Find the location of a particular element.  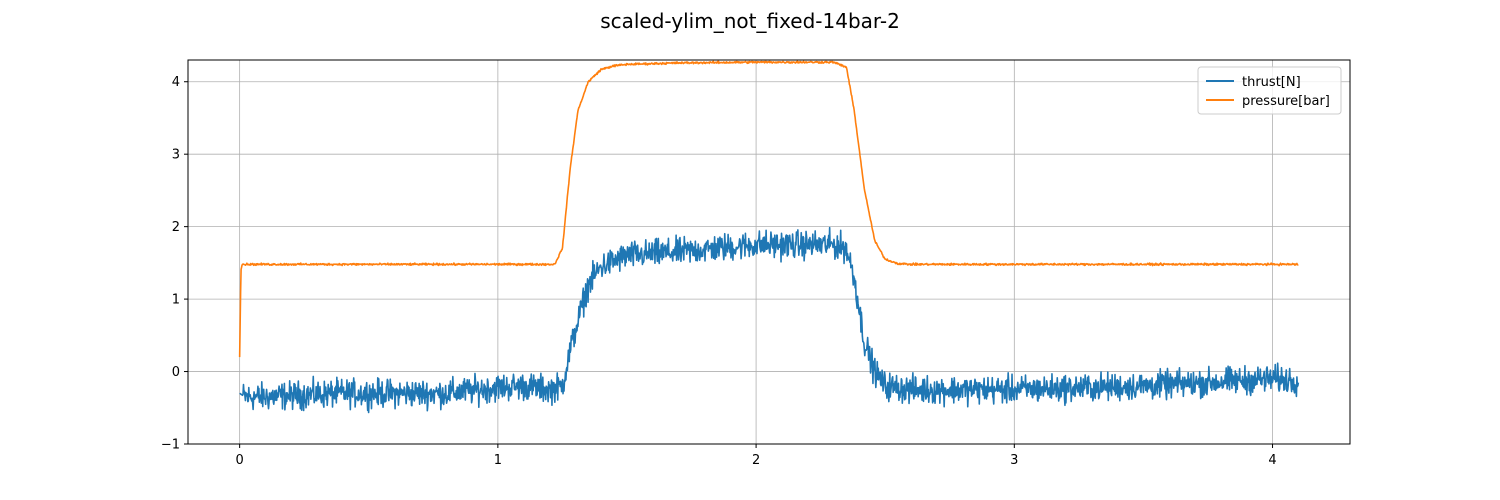

legend-label-thrust: thrust[N] is located at coordinates (1271, 82).